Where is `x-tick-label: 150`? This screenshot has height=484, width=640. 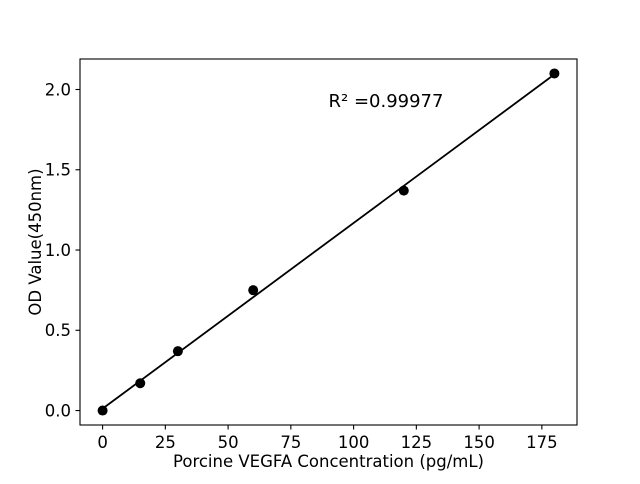 x-tick-label: 150 is located at coordinates (479, 442).